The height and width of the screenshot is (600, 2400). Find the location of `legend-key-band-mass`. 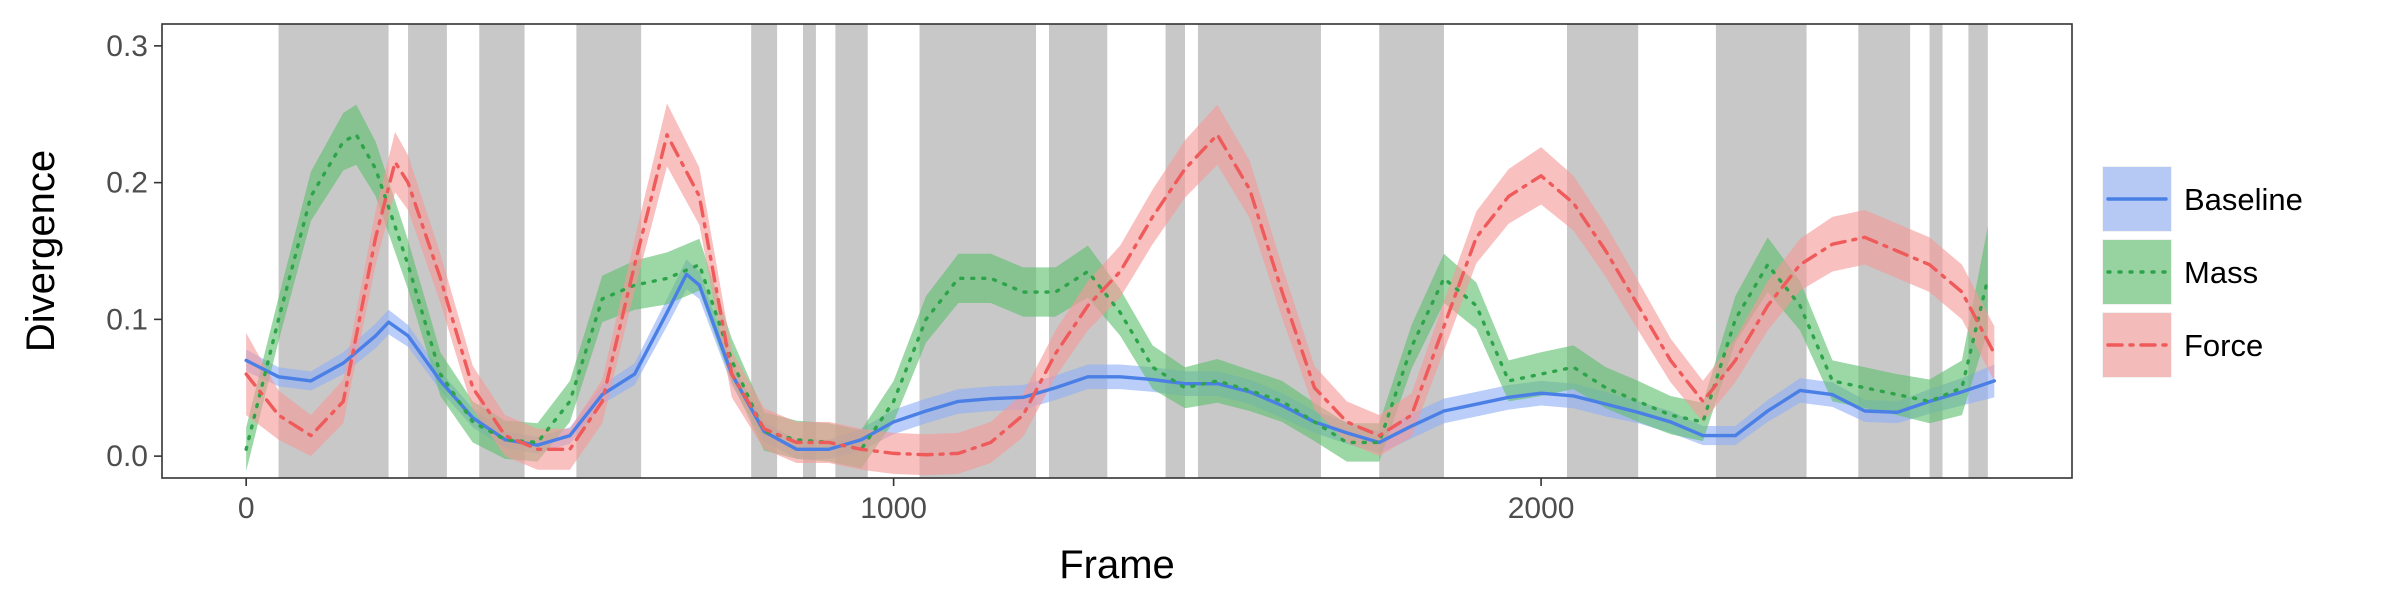

legend-key-band-mass is located at coordinates (2137, 272).